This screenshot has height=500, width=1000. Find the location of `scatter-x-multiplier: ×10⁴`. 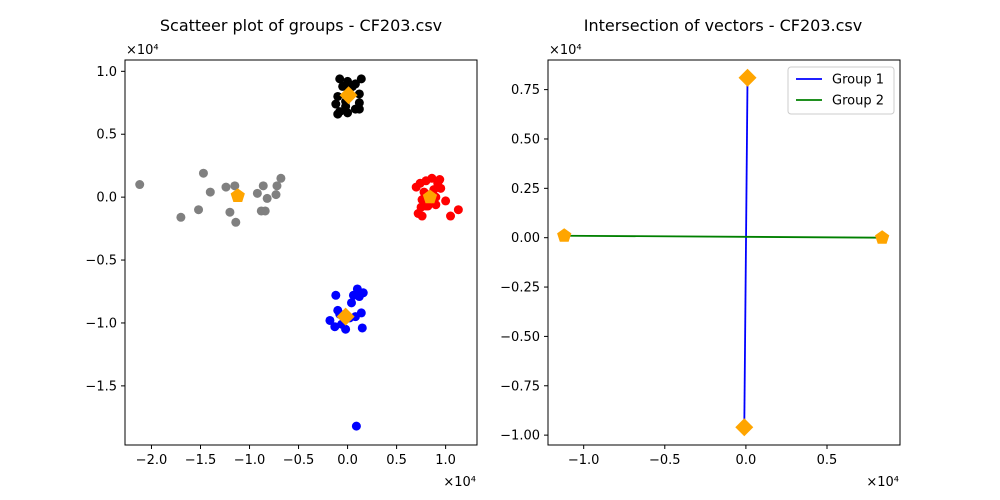

scatter-x-multiplier: ×10⁴ is located at coordinates (459, 482).